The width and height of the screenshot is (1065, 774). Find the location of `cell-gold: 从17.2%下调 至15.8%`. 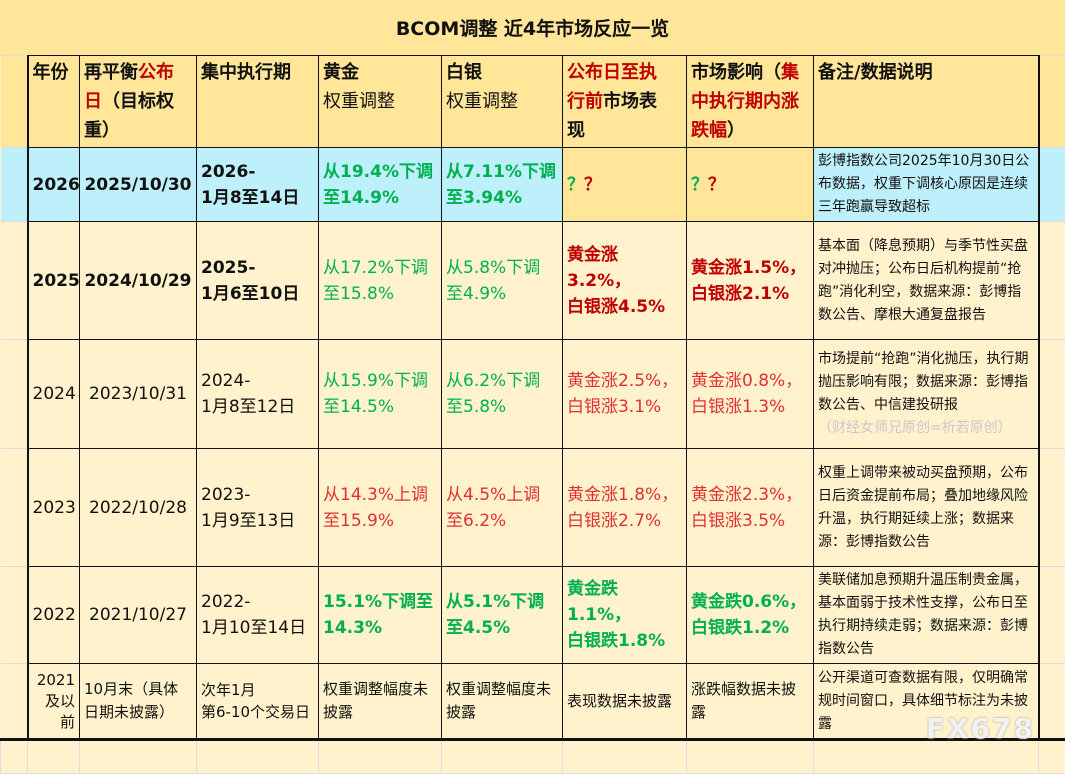

cell-gold: 从17.2%下调 至15.8% is located at coordinates (380, 281).